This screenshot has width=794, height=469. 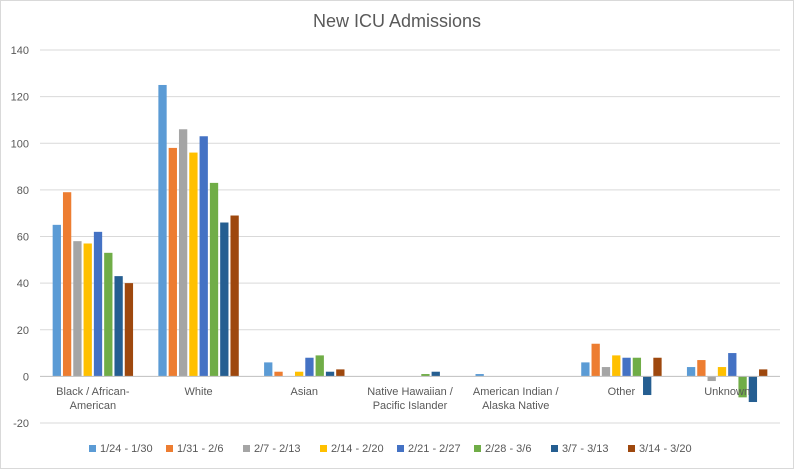 What do you see at coordinates (622, 392) in the screenshot?
I see `category-label: Other` at bounding box center [622, 392].